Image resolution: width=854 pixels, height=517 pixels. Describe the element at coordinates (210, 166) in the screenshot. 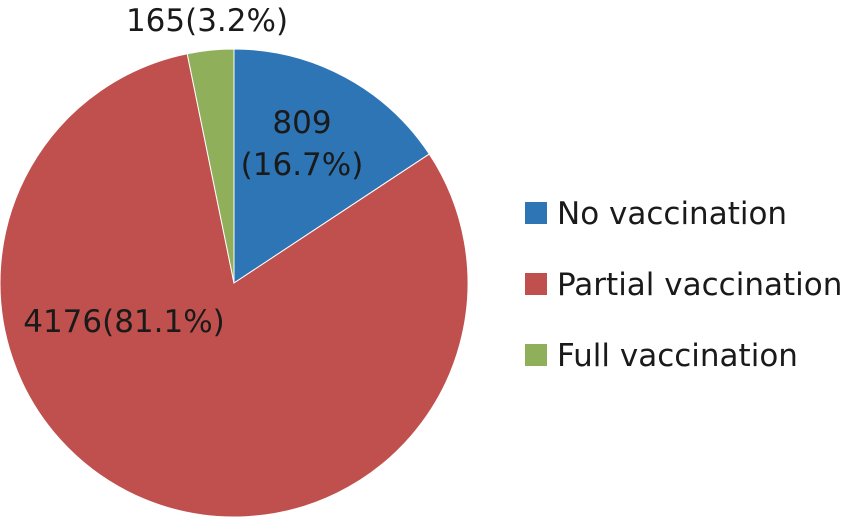

I see `pie-slice-full-vaccination` at that location.